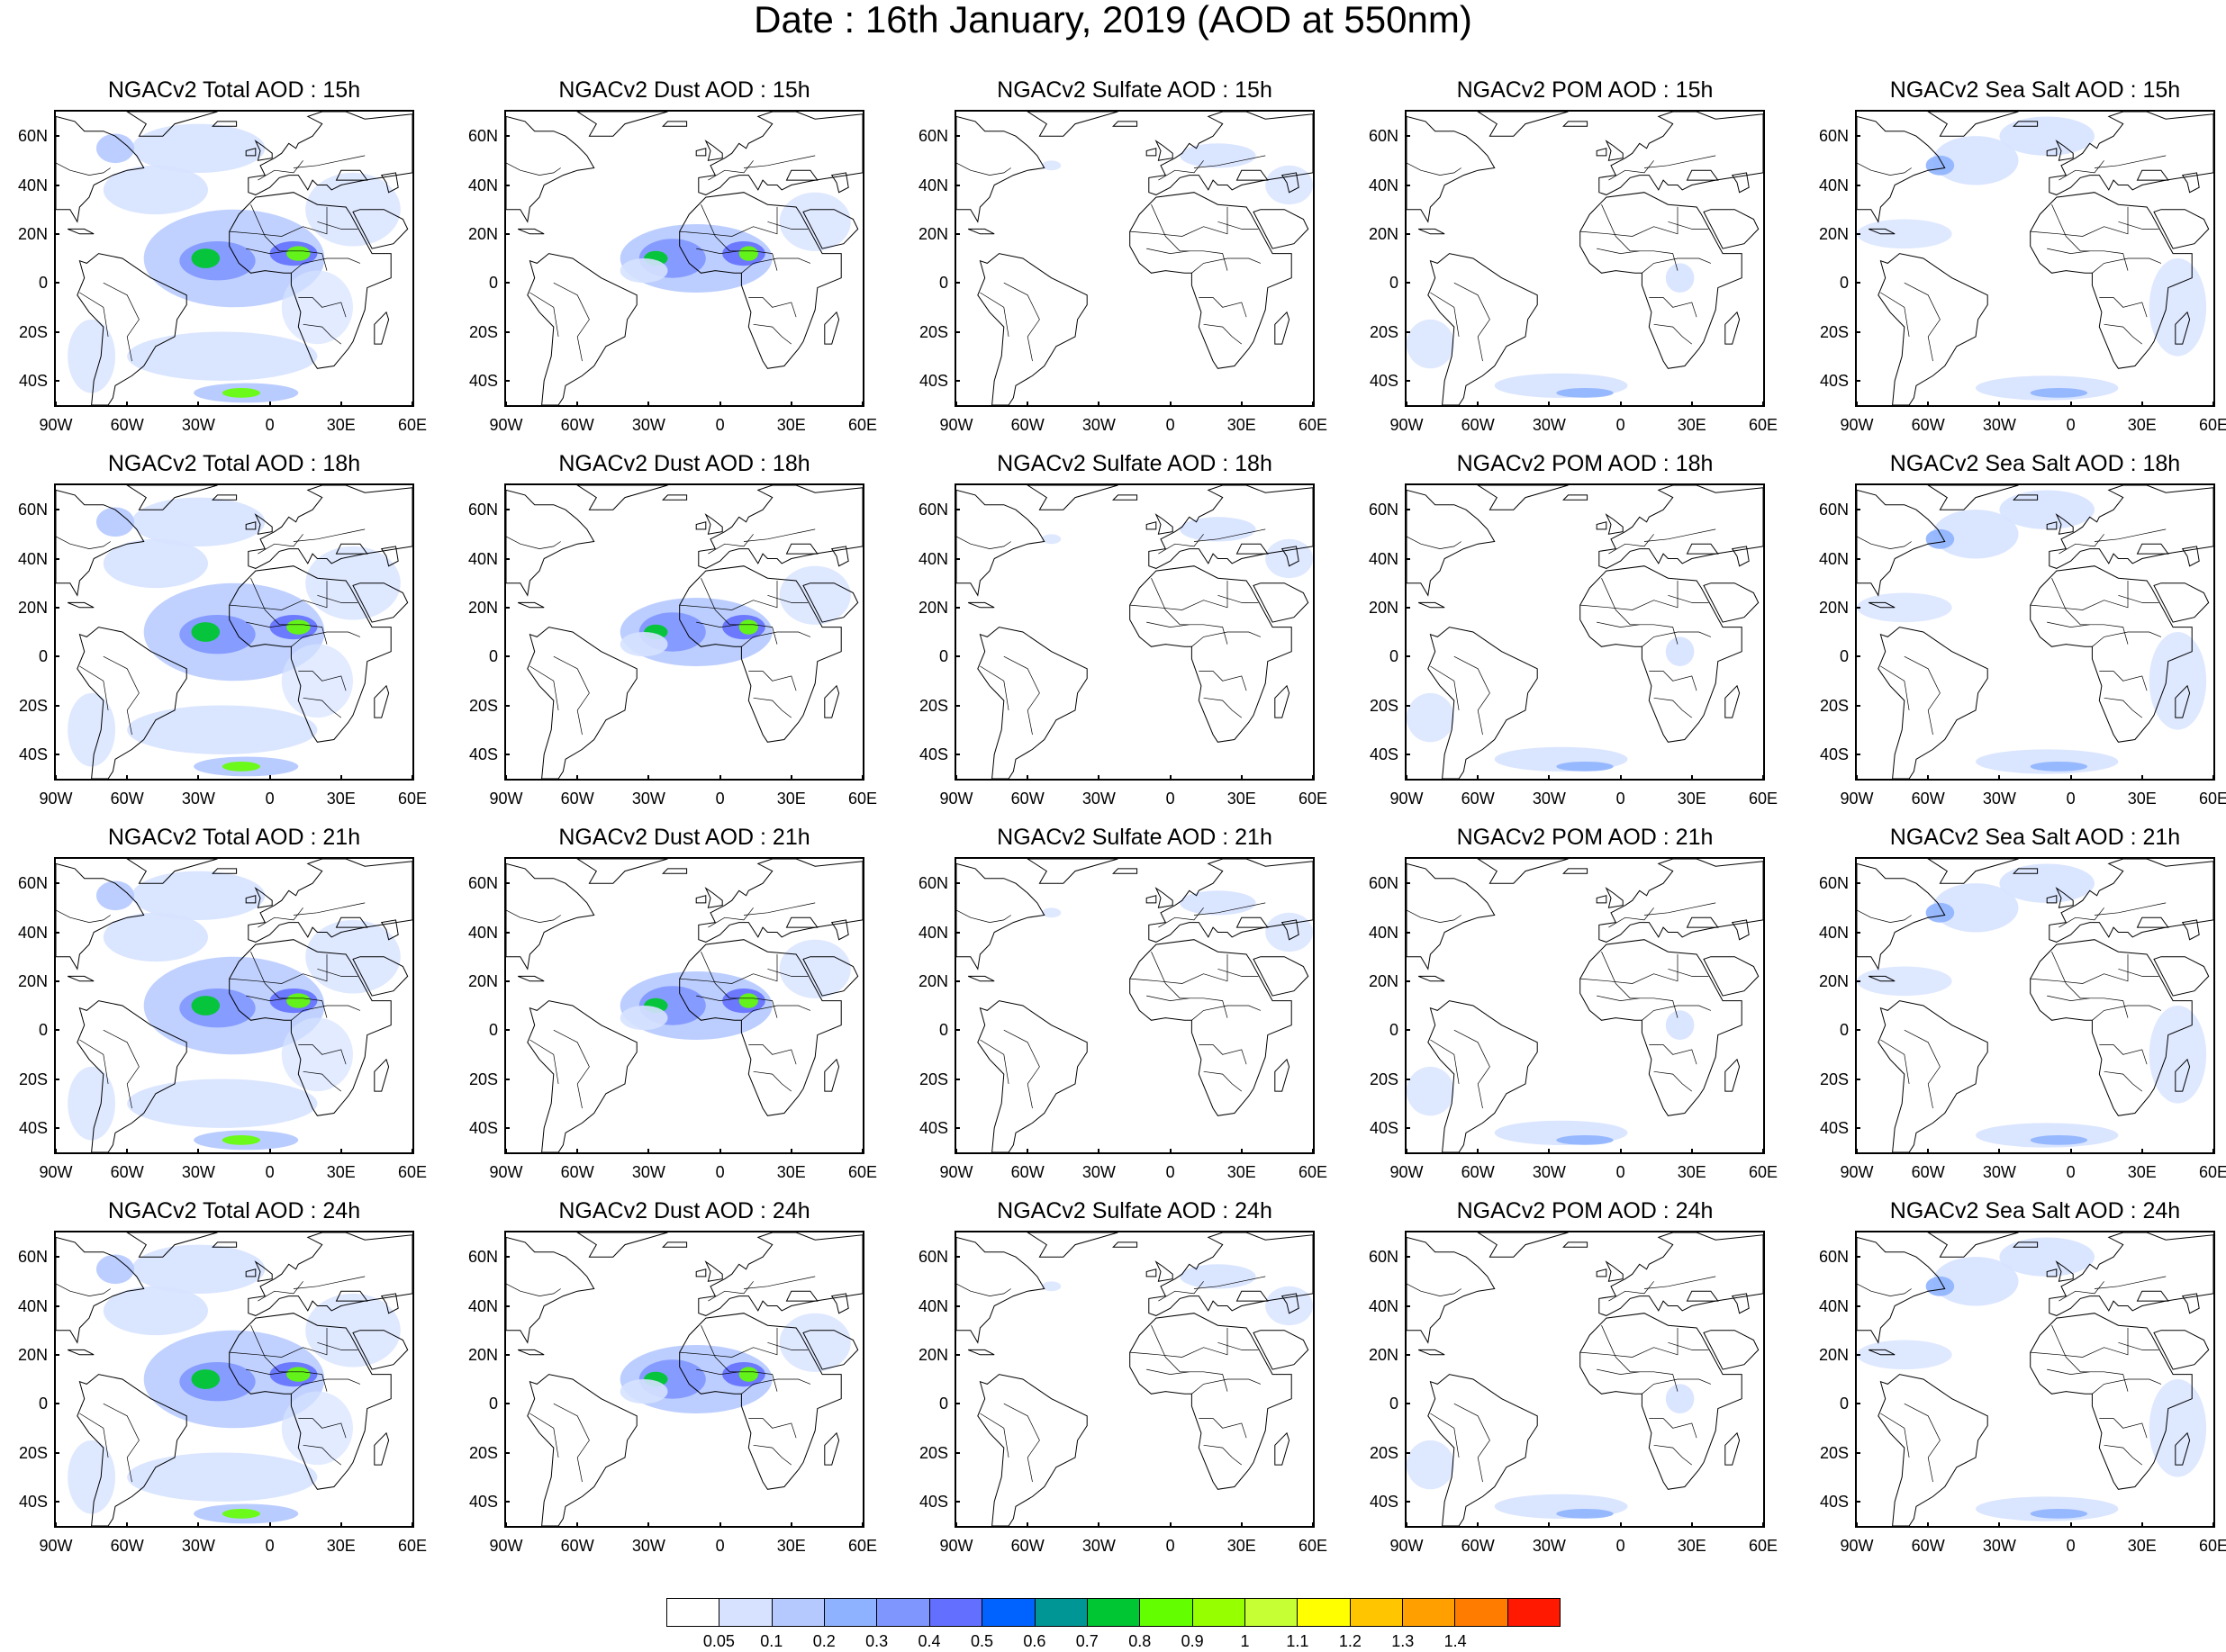 Image resolution: width=2226 pixels, height=1652 pixels. I want to click on lon-tick-label: 0, so click(2071, 1172).